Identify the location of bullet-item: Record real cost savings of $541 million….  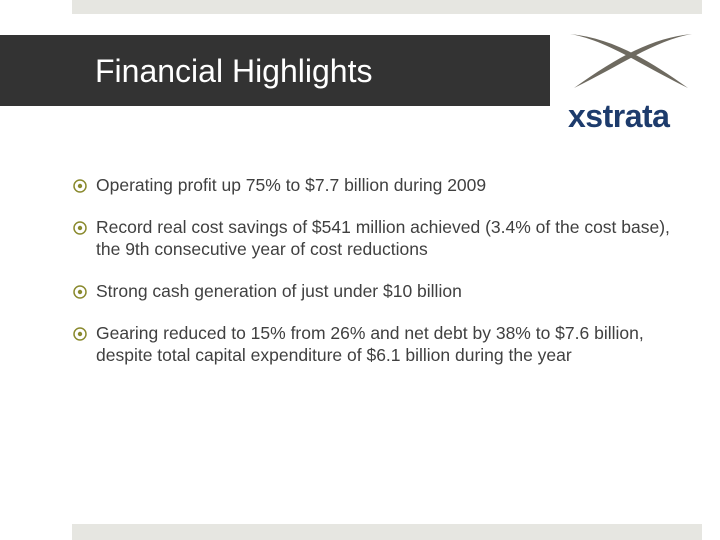
(372, 238).